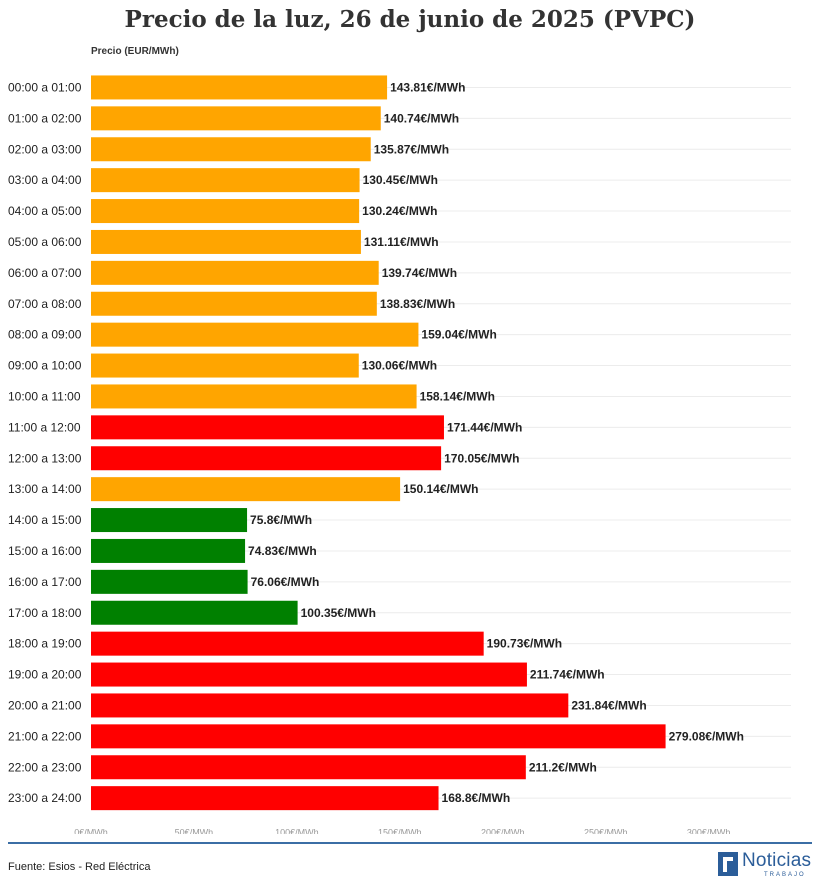 The height and width of the screenshot is (890, 820). I want to click on logo-n-icon, so click(728, 864).